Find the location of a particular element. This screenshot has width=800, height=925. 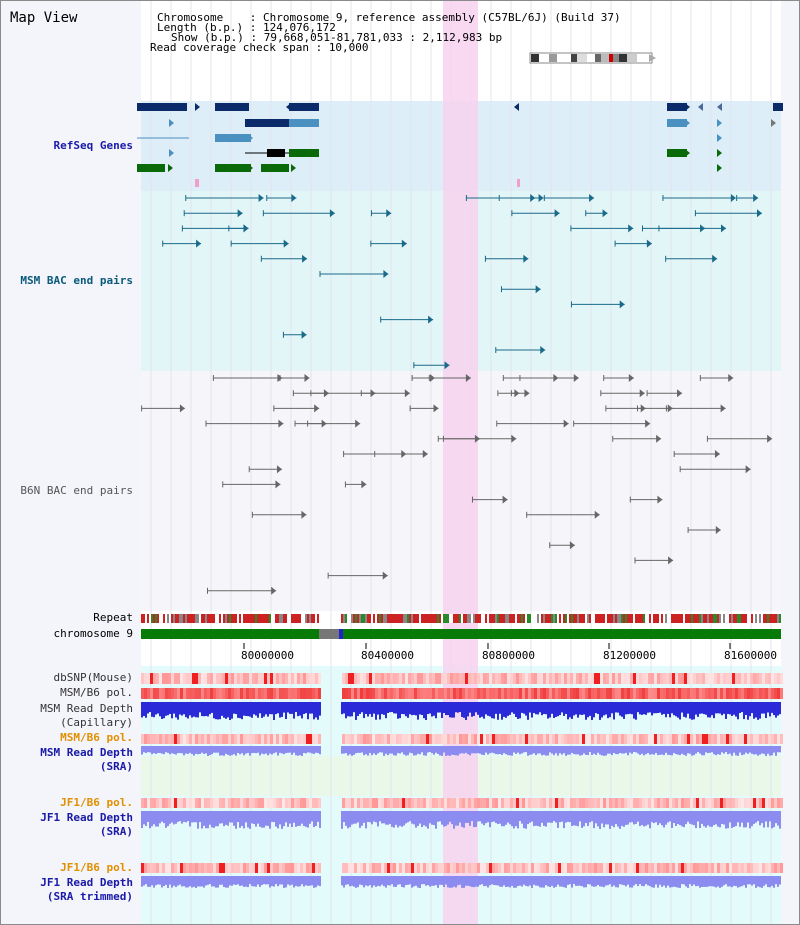

track-label-repeat: Repeat is located at coordinates (113, 617).